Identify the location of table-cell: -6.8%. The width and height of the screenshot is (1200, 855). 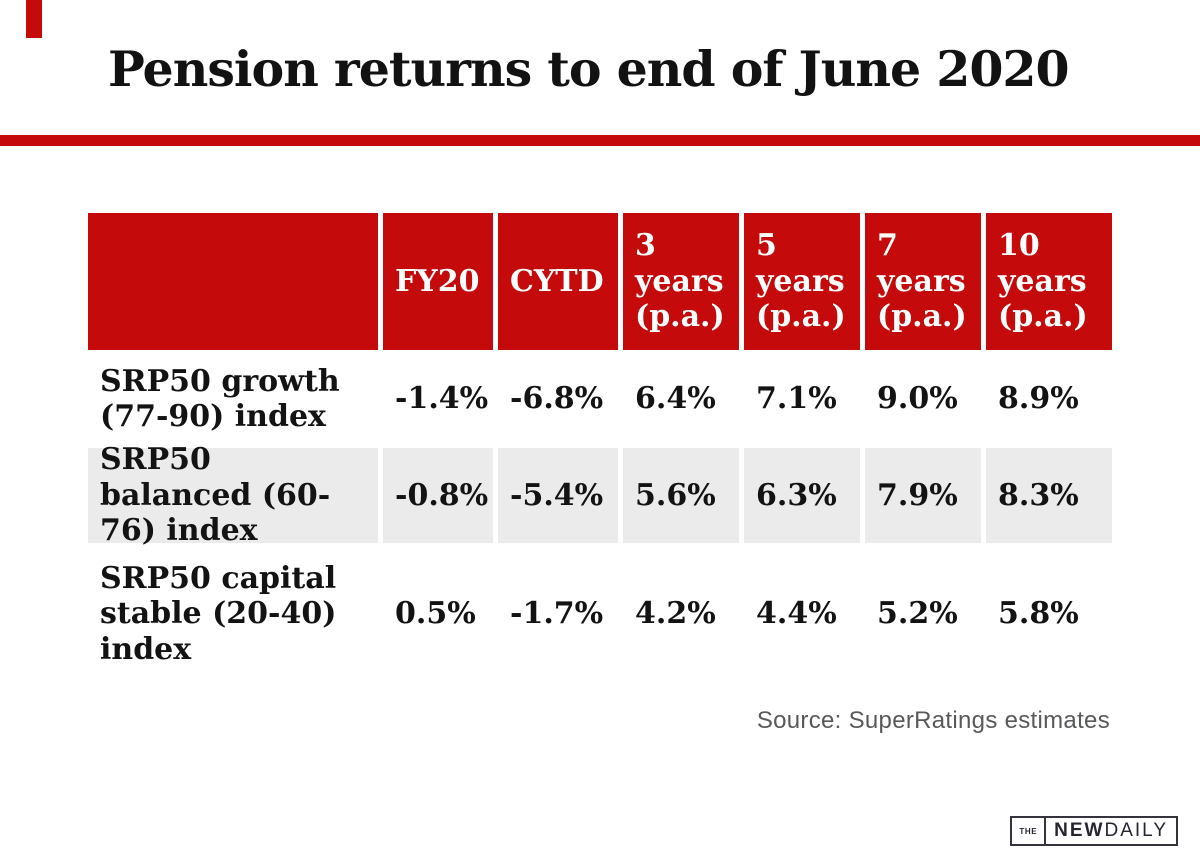
(557, 399).